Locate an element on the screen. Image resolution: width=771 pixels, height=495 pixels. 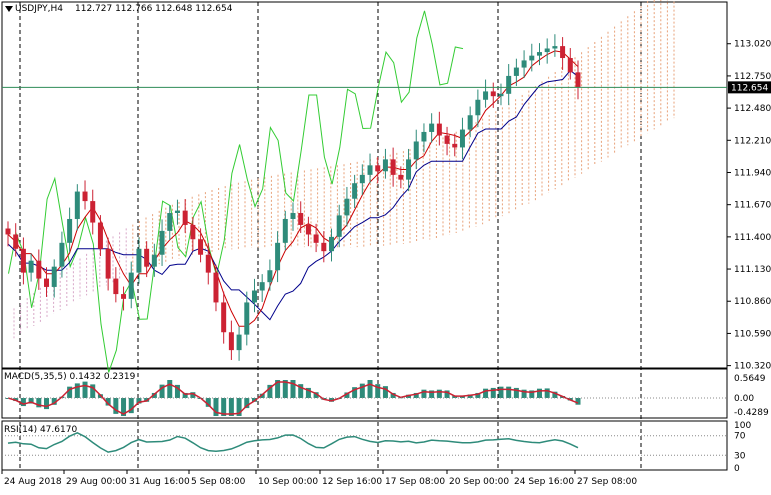
y-axis-tick-label: 111.940 is located at coordinates (752, 173).